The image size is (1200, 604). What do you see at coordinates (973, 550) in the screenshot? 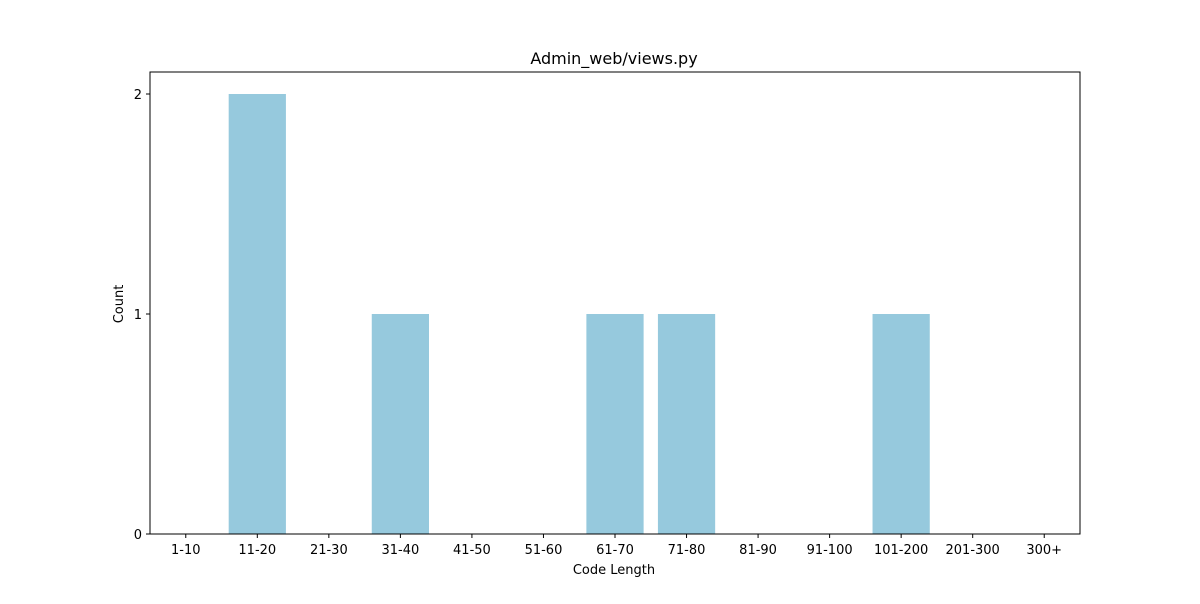
I see `x-tick-label: 201-300` at bounding box center [973, 550].